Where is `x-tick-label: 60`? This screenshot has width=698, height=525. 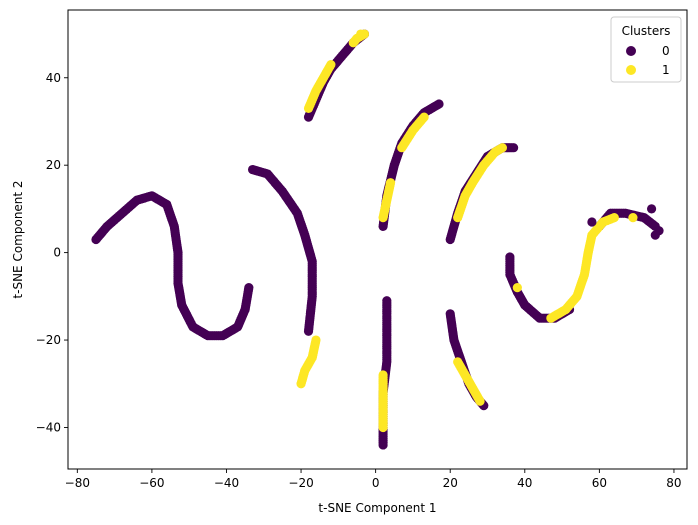
x-tick-label: 60 is located at coordinates (599, 483).